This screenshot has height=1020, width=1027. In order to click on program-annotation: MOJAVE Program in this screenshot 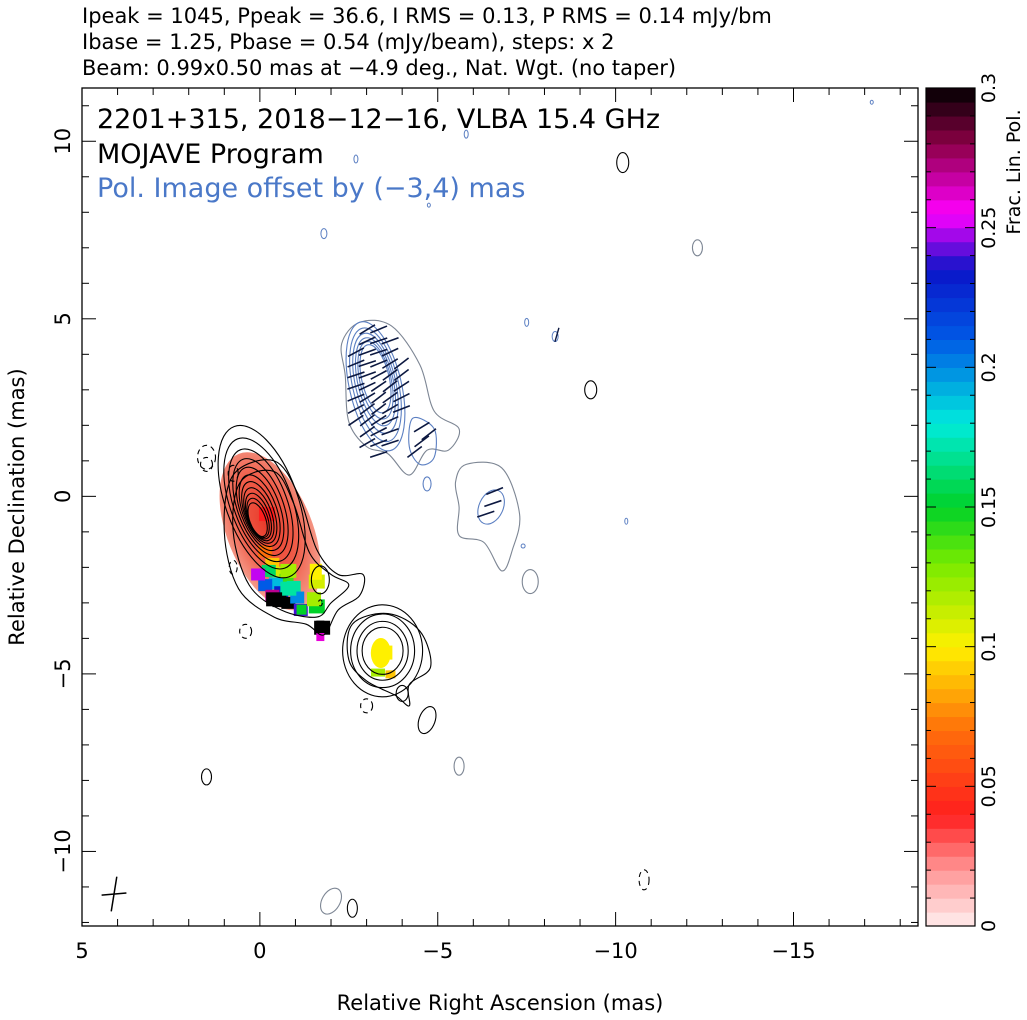, I will do `click(210, 154)`.